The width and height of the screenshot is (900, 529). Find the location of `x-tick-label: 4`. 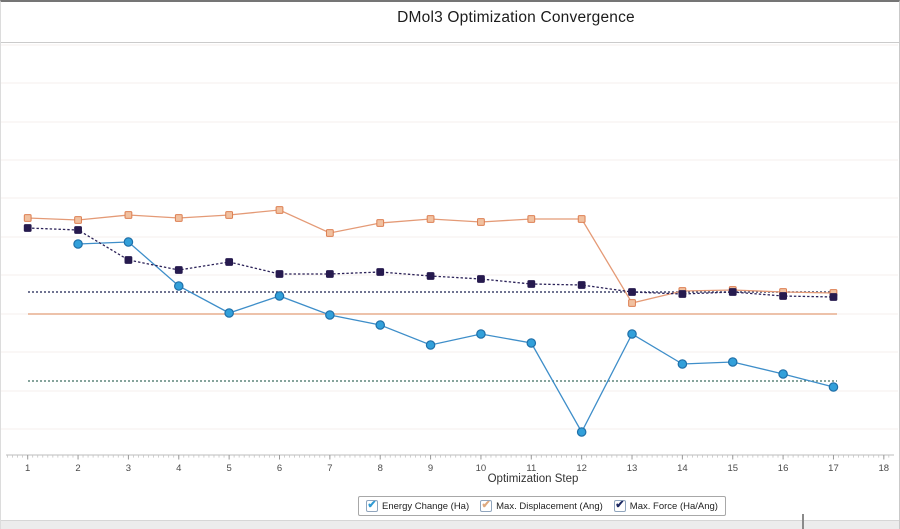

x-tick-label: 4 is located at coordinates (178, 468).